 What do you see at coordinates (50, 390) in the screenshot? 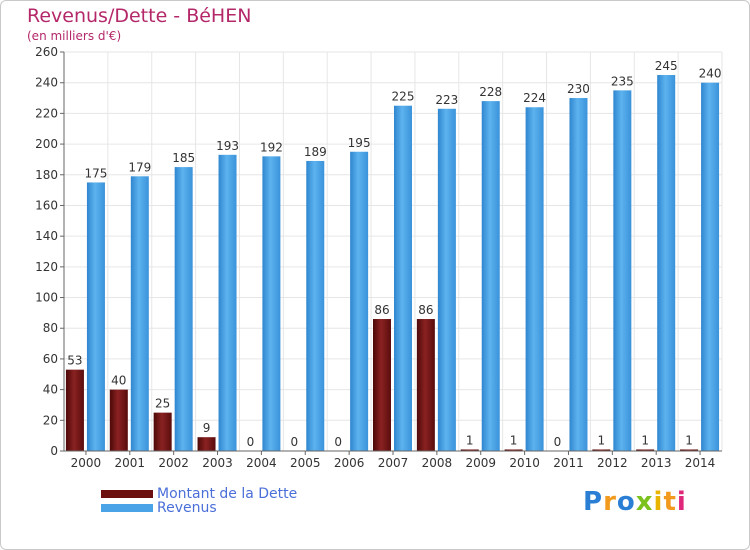
I see `y-tick-label: 40` at bounding box center [50, 390].